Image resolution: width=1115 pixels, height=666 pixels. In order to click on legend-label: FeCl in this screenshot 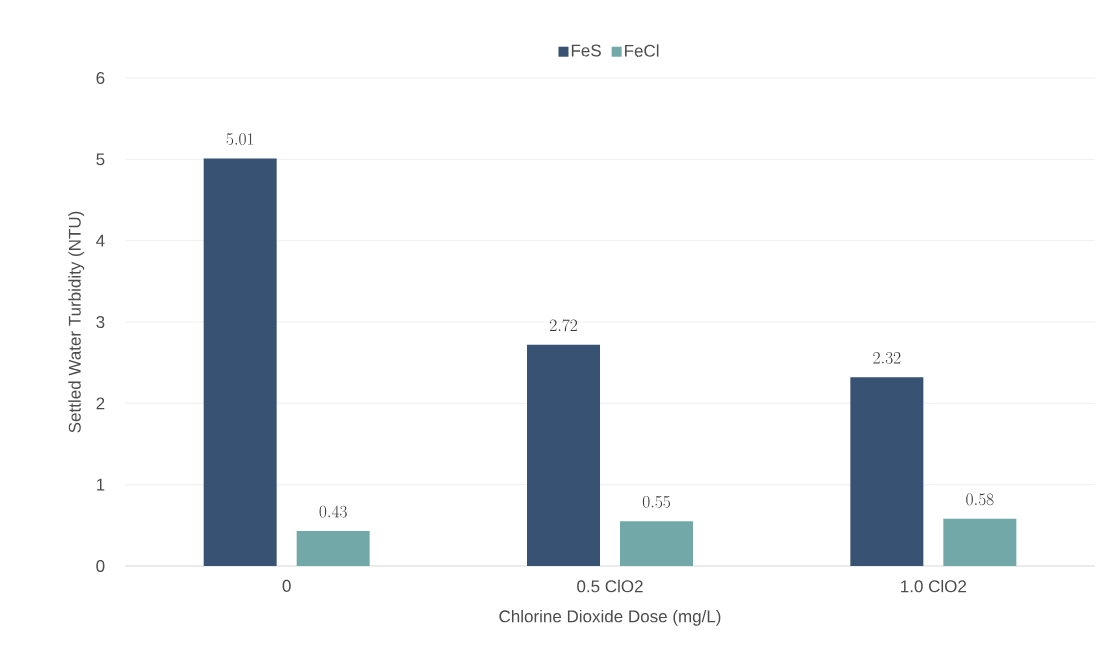, I will do `click(642, 50)`.